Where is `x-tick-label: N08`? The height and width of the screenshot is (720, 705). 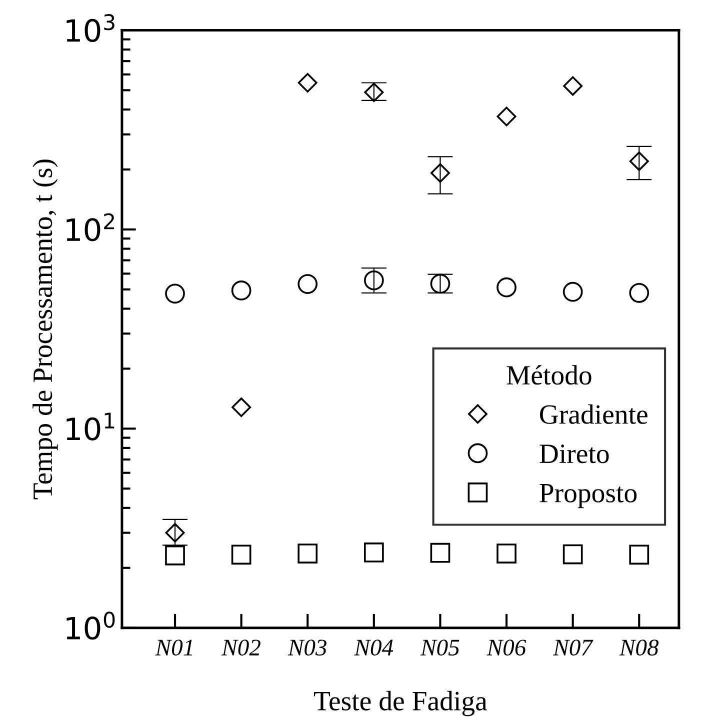
x-tick-label: N08 is located at coordinates (639, 648).